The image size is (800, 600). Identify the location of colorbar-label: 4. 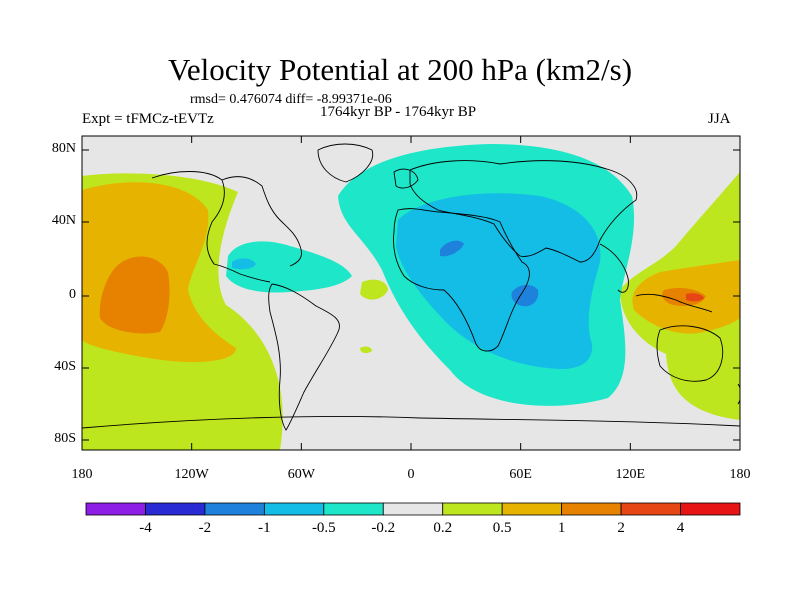
(680, 528).